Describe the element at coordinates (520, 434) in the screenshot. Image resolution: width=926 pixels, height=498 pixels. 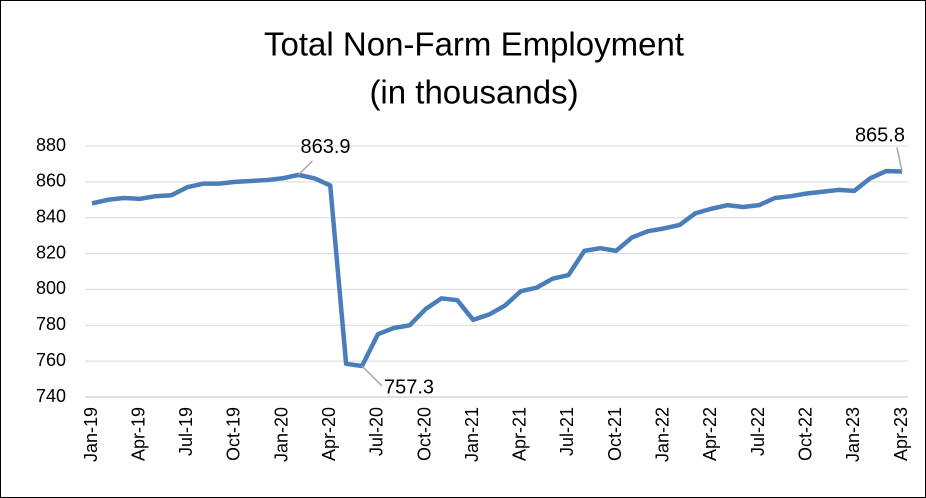
I see `x-tick-label: Apr-21` at that location.